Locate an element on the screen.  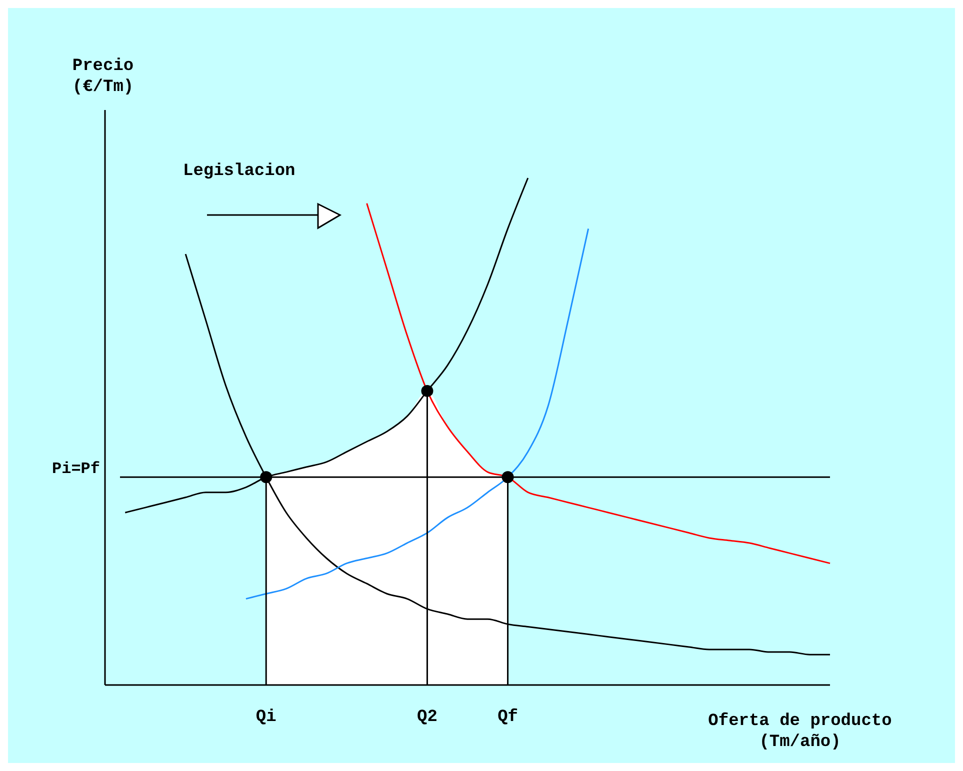
x-tick-label: Qf is located at coordinates (508, 717).